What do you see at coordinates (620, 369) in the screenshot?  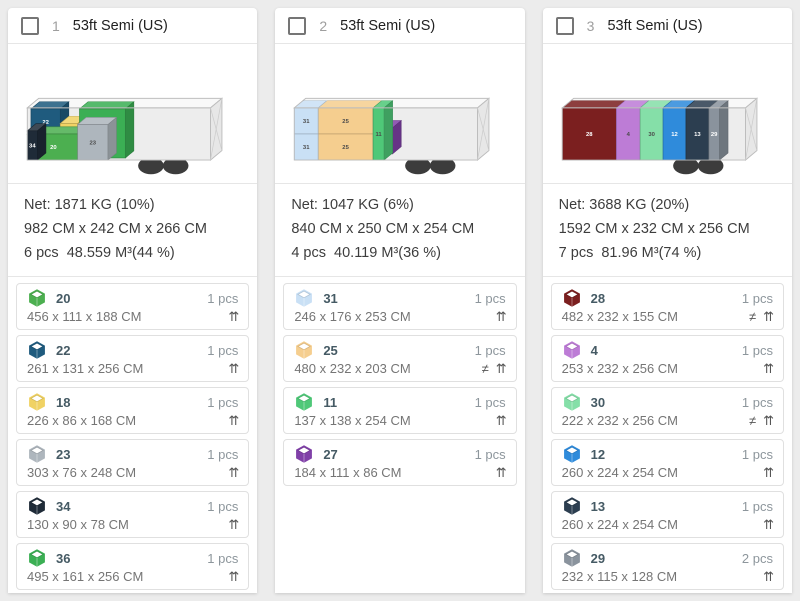 I see `item-dims: 253 x 232 x 256 CM` at bounding box center [620, 369].